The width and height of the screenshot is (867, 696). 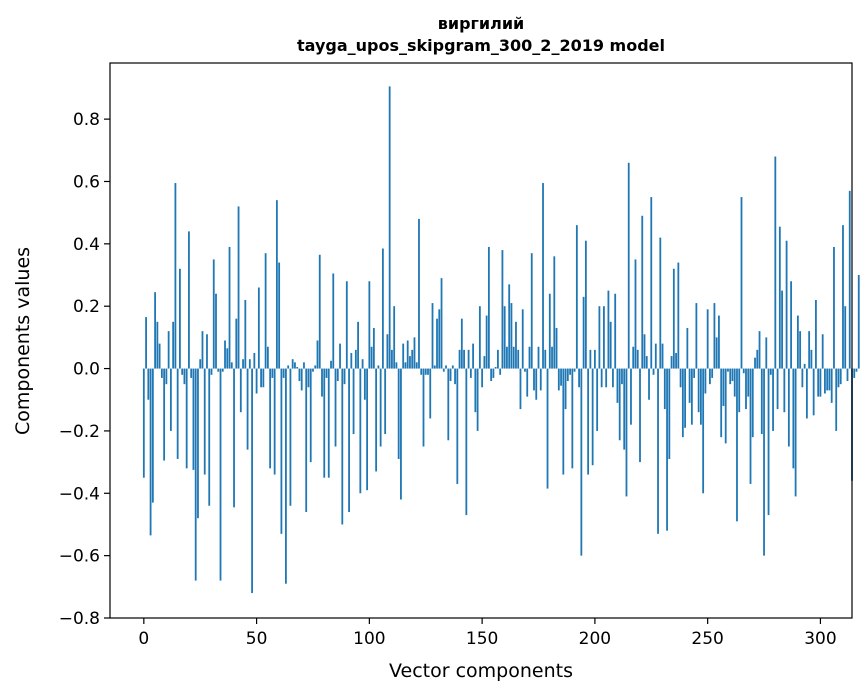 What do you see at coordinates (79, 432) in the screenshot?
I see `y-tick-label: −0.2` at bounding box center [79, 432].